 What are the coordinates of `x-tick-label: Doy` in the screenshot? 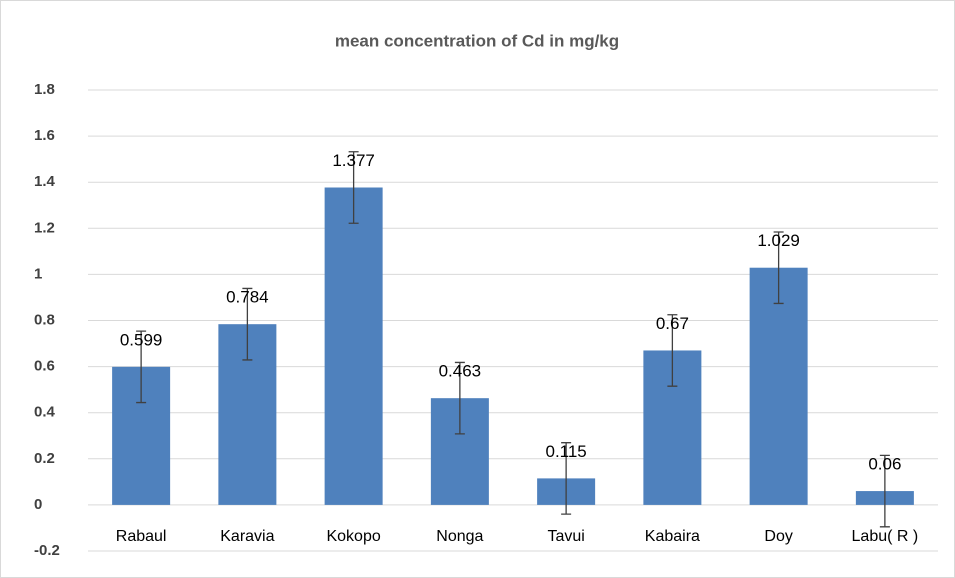 It's located at (778, 536).